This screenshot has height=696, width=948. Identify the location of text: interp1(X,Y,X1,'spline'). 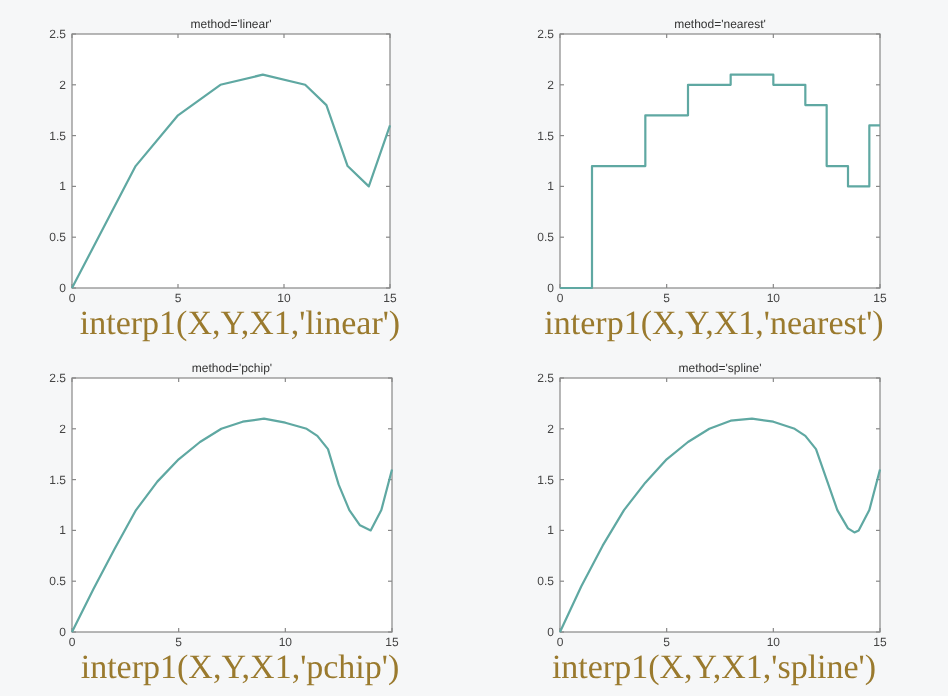
(714, 667).